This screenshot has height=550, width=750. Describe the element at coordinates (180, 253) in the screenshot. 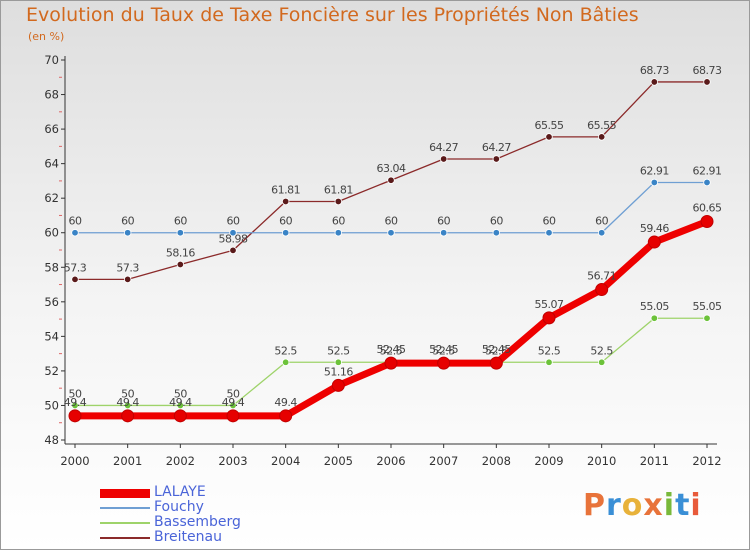

I see `data-label-breitenau: 58.16` at that location.